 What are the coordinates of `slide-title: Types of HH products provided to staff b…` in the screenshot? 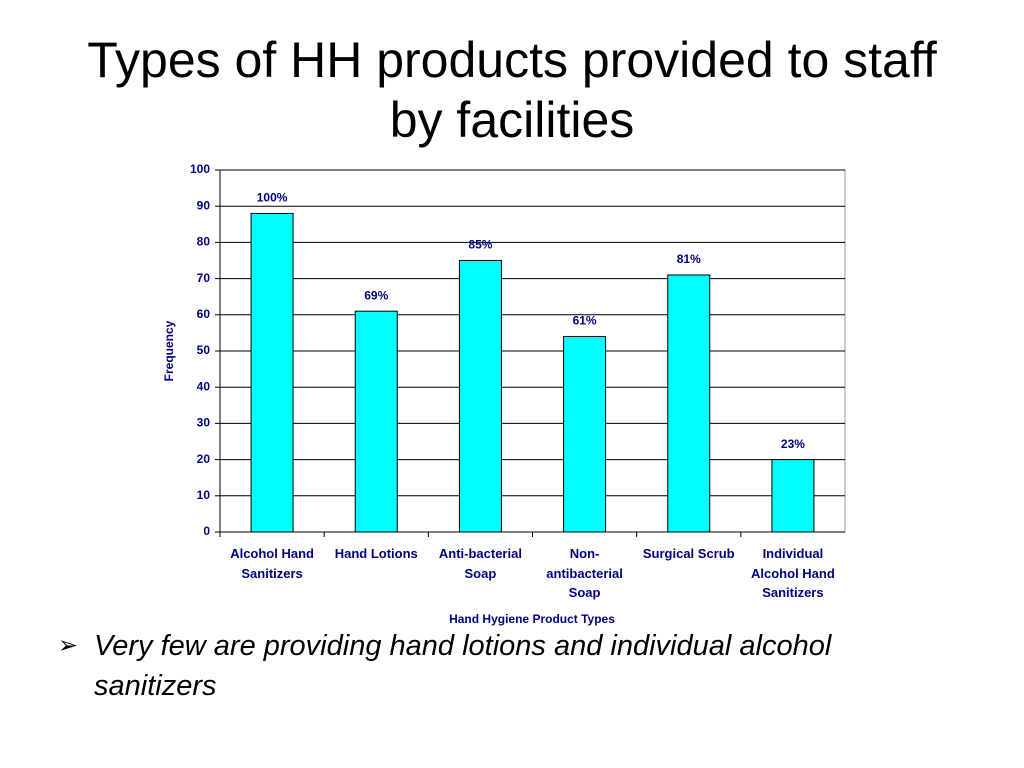 It's located at (512, 90).